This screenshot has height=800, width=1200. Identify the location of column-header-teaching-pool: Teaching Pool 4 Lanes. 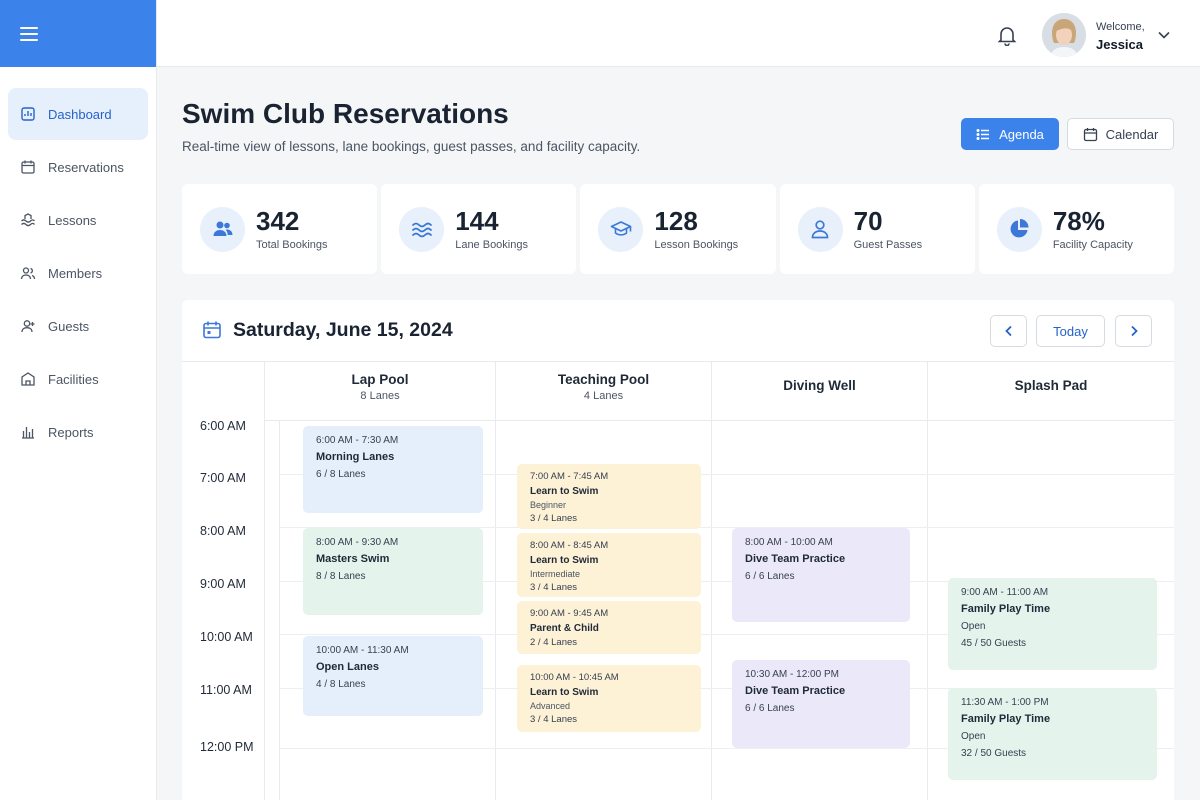
(603, 391).